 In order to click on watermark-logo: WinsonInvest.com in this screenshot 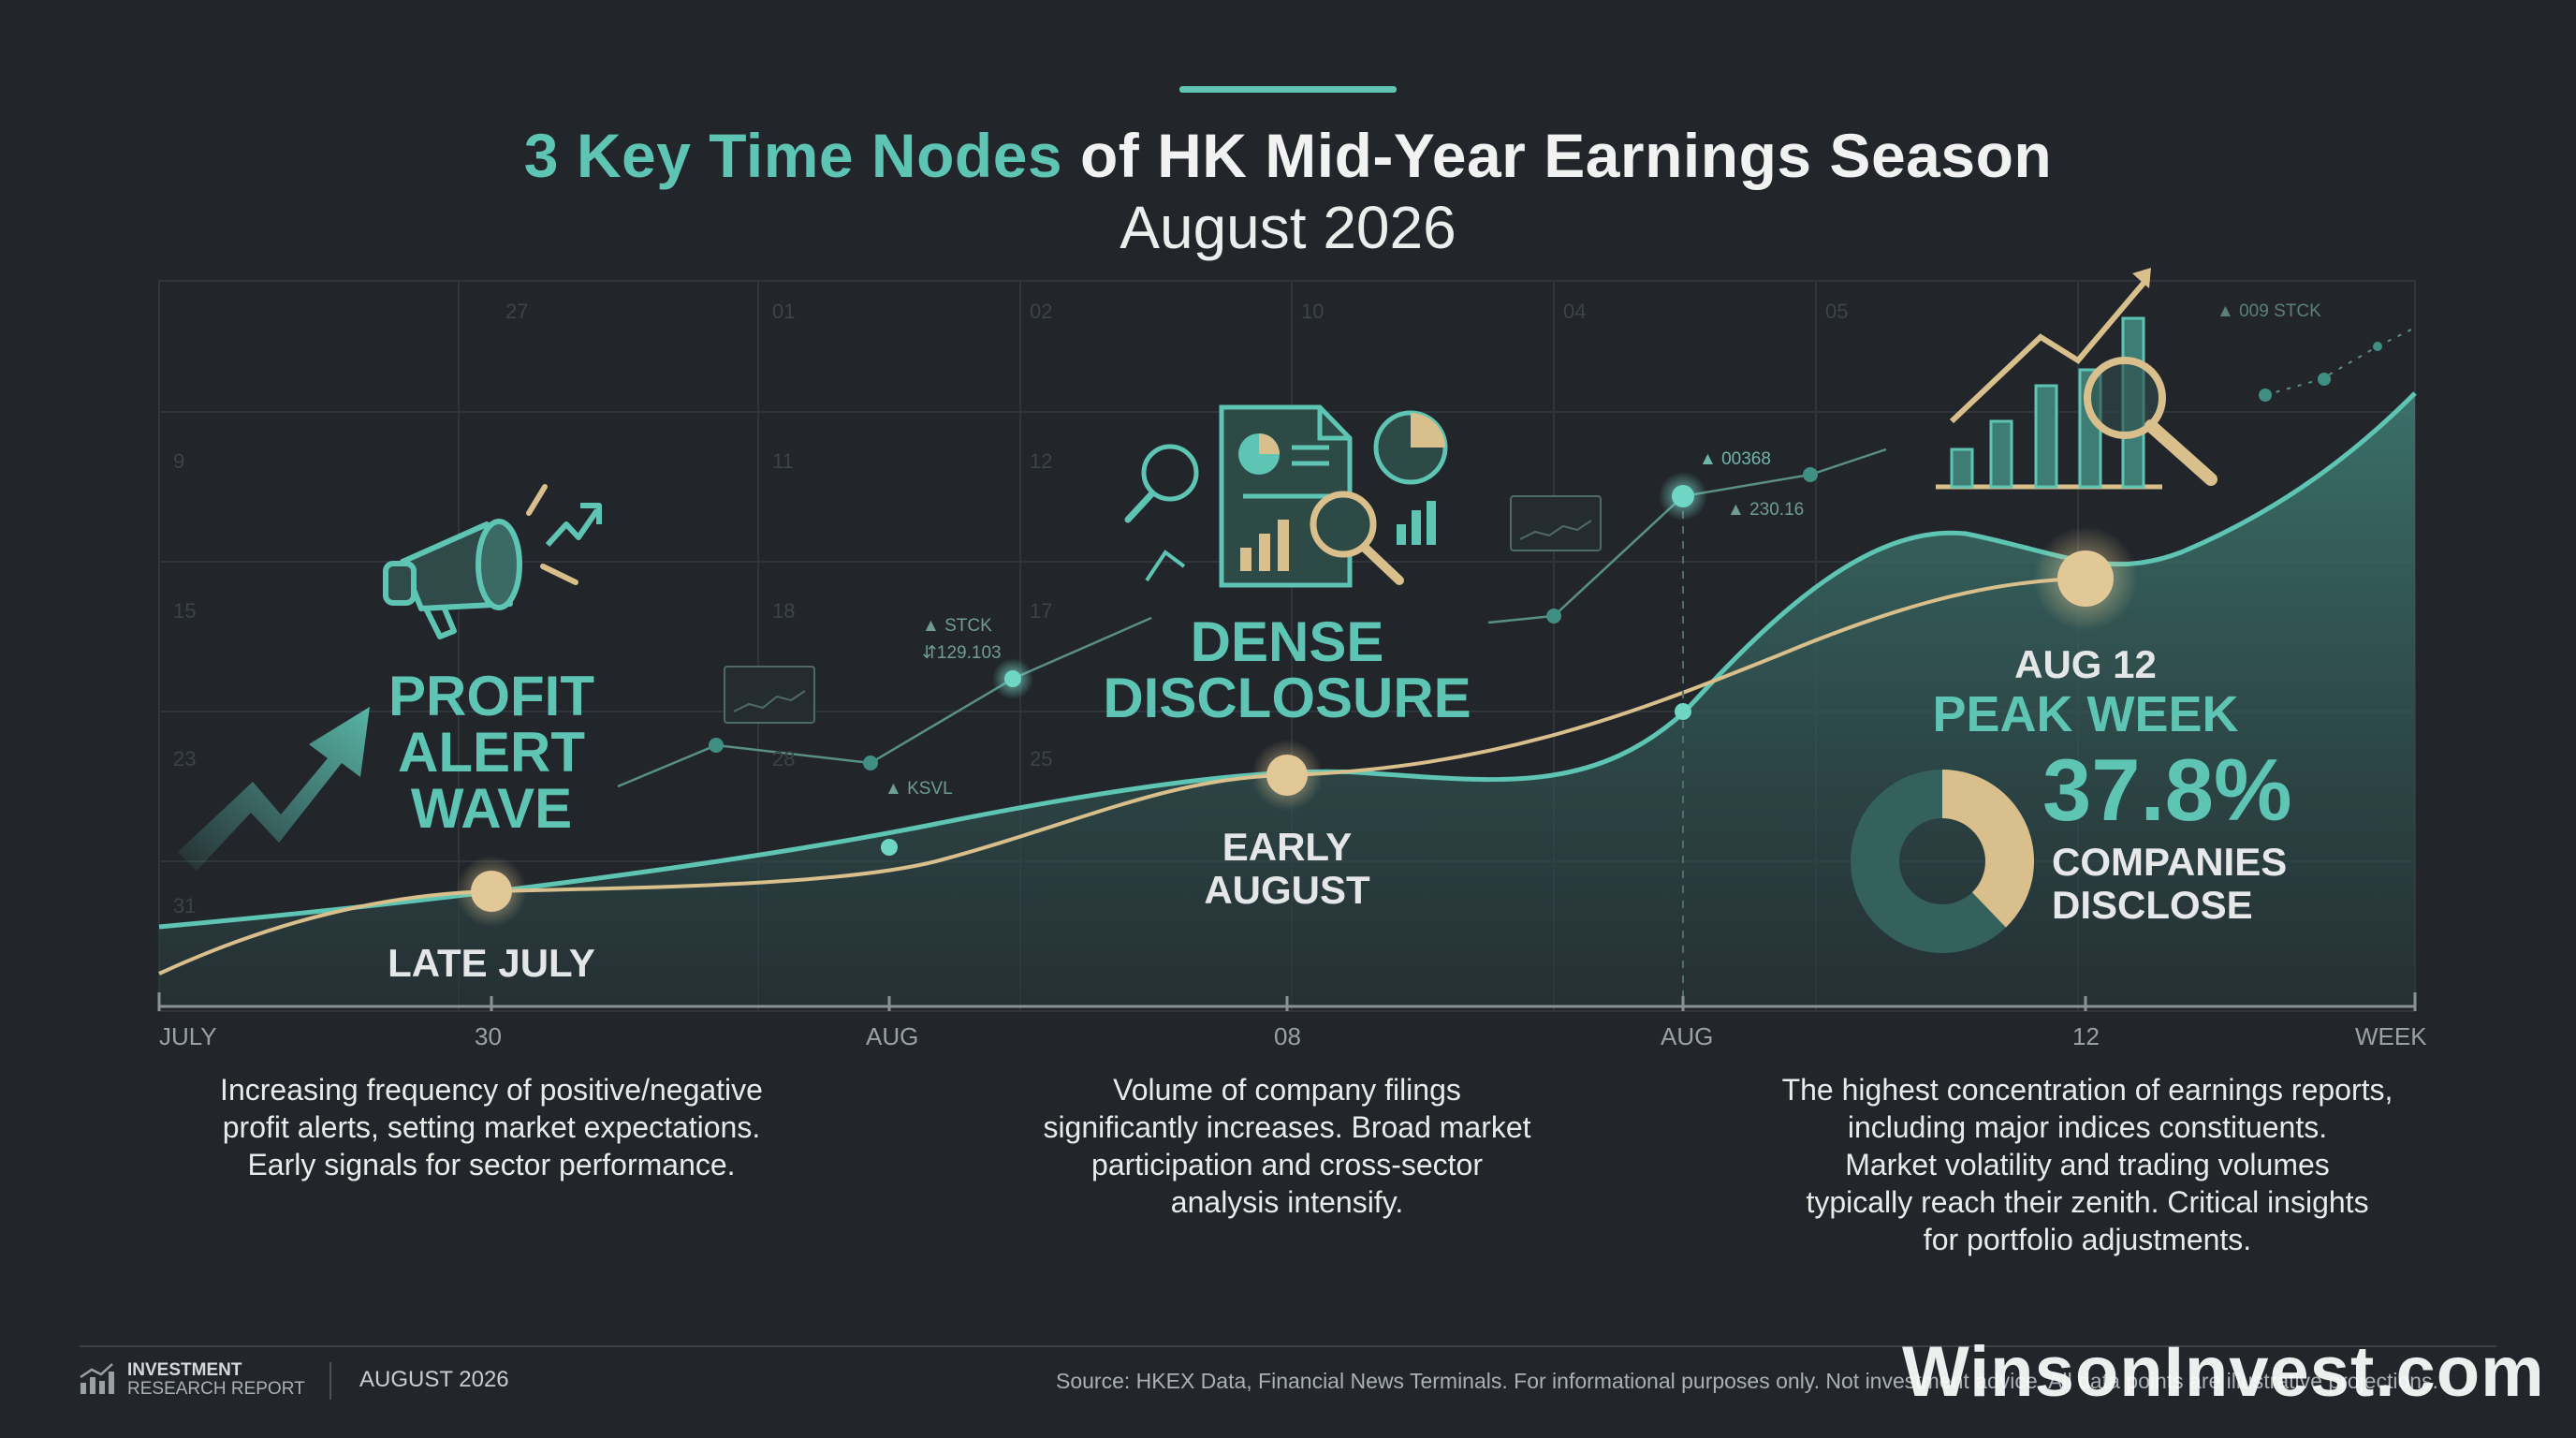, I will do `click(2223, 1372)`.